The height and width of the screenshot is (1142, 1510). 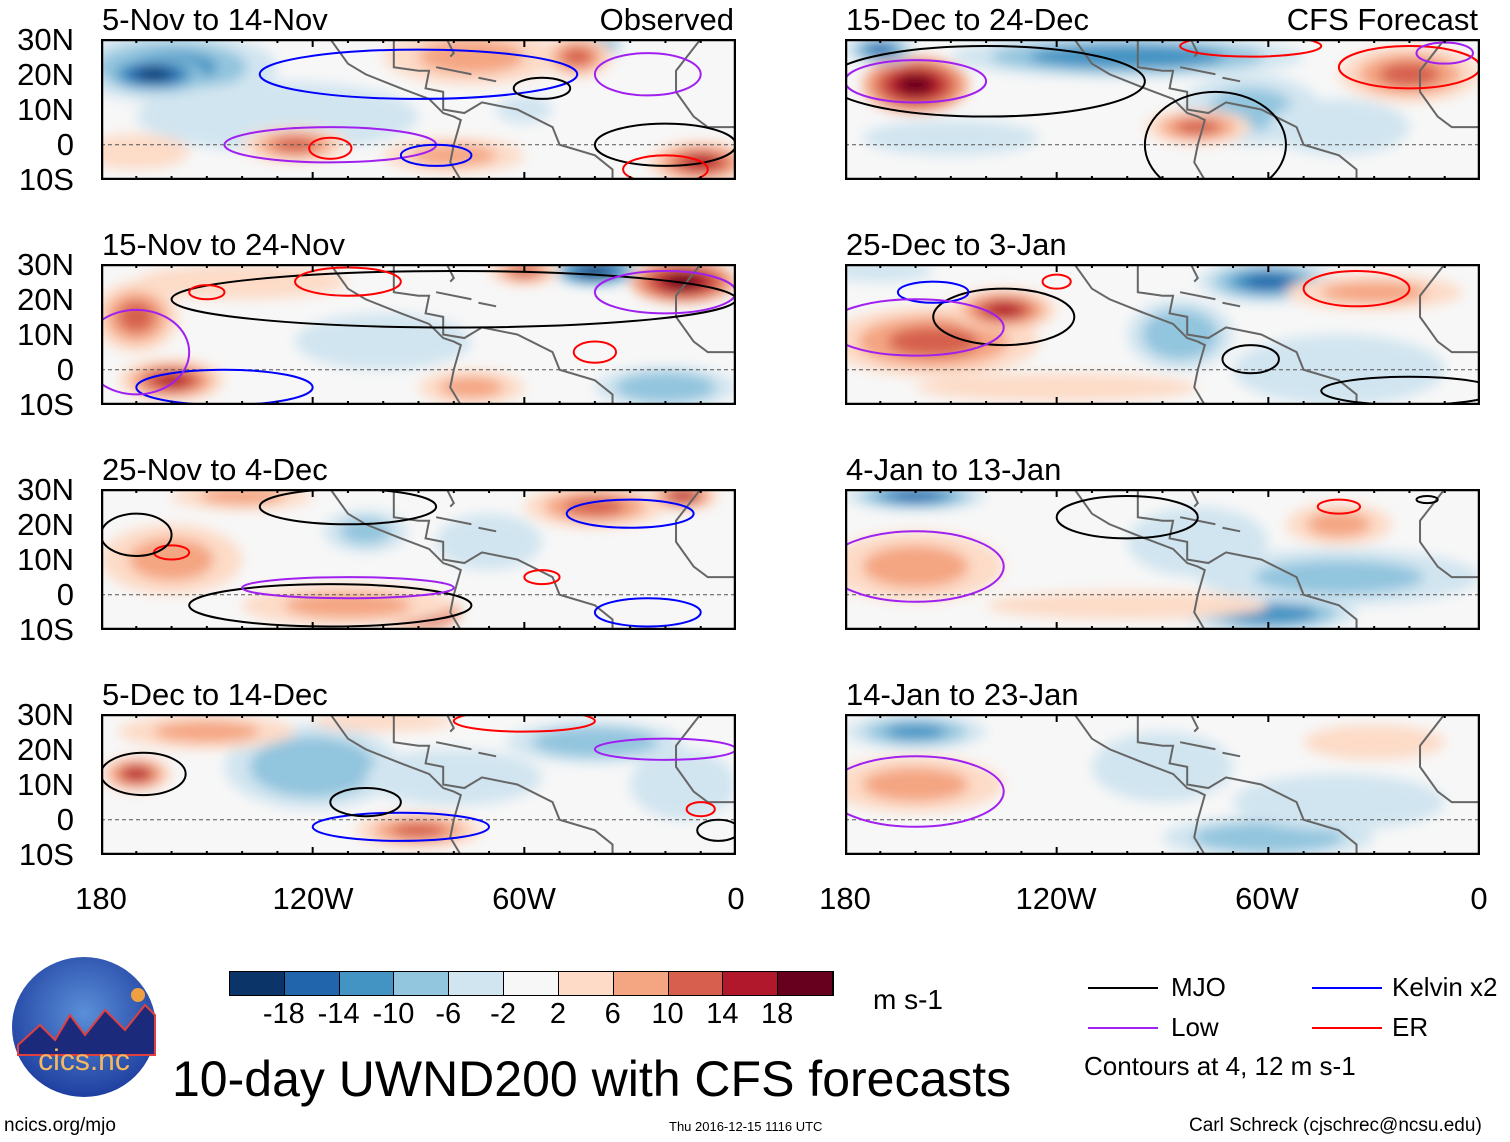 I want to click on author: Carl Schreck (cjschrec@ncsu.edu), so click(x=1335, y=1125).